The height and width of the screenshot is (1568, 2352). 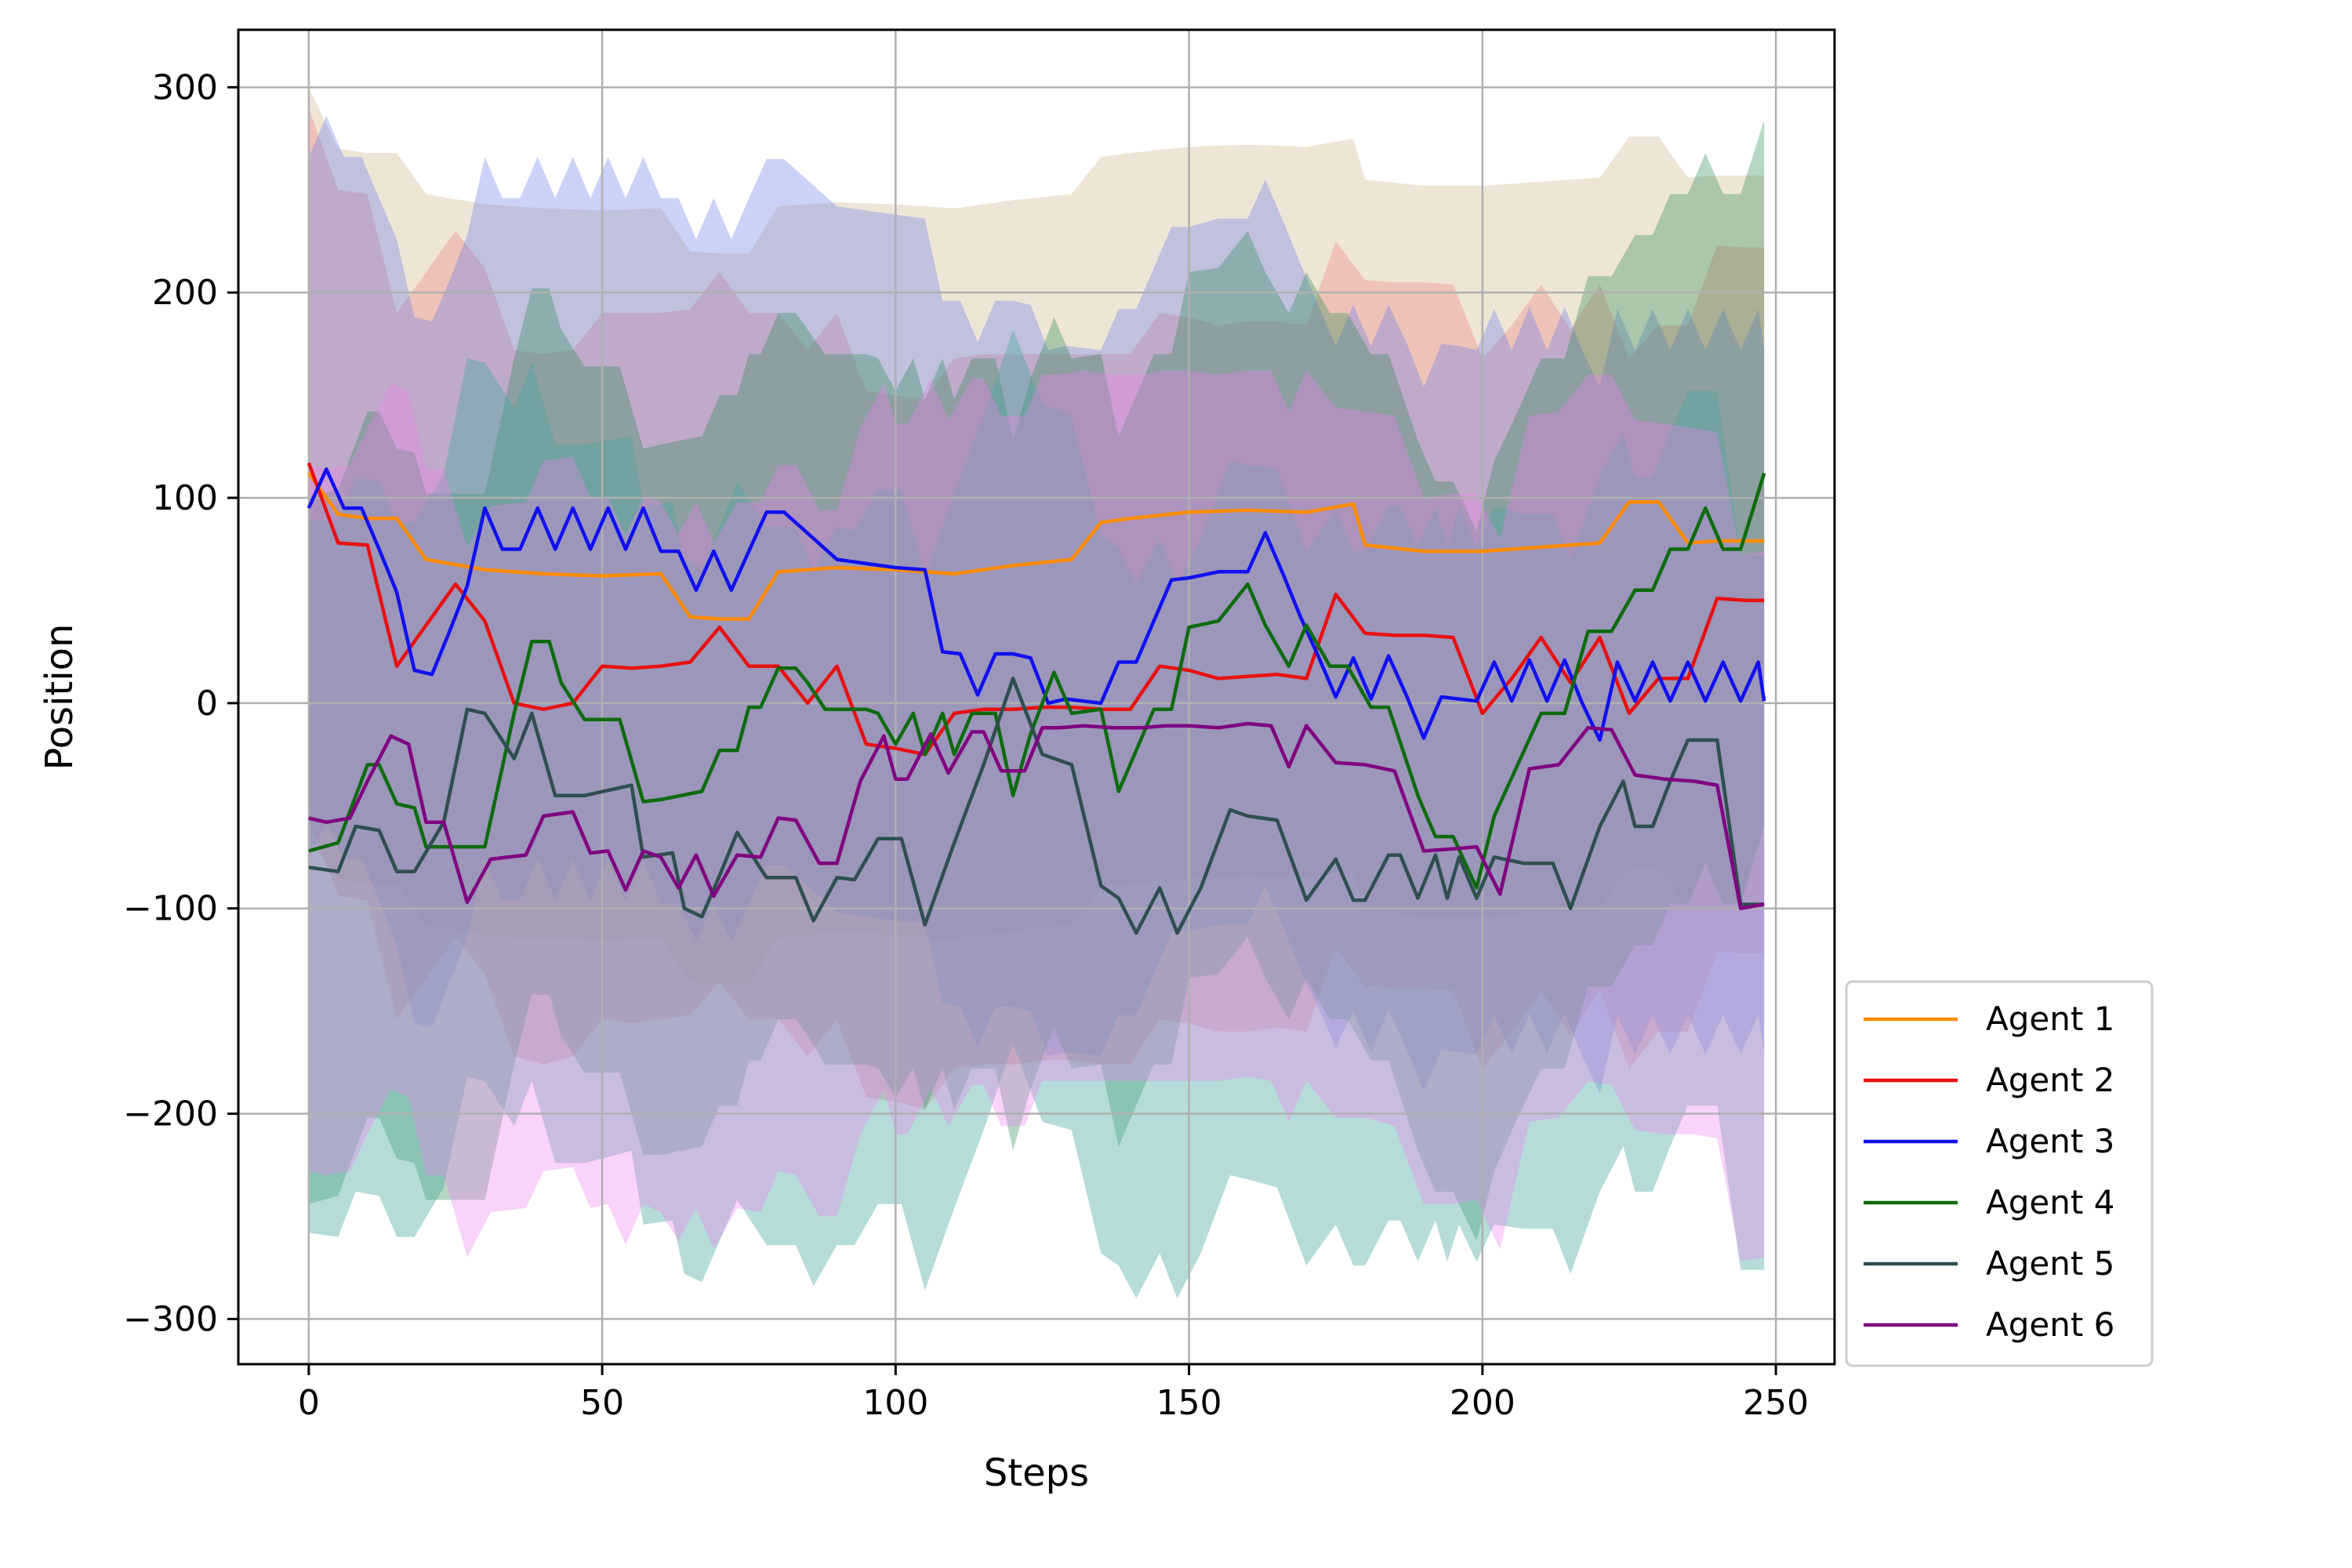 What do you see at coordinates (1053, 1393) in the screenshot?
I see `x-axis: 0 50 100 150 200 250` at bounding box center [1053, 1393].